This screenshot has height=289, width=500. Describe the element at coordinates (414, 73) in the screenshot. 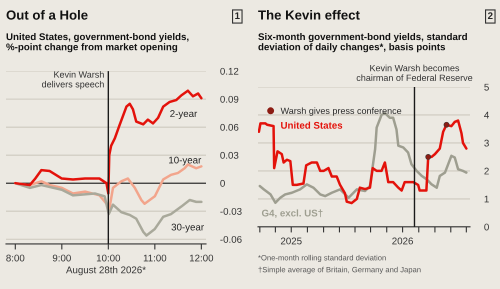

I see `ref-line-label: Kevin Warsh becomes chairman of Federal Reserve` at that location.